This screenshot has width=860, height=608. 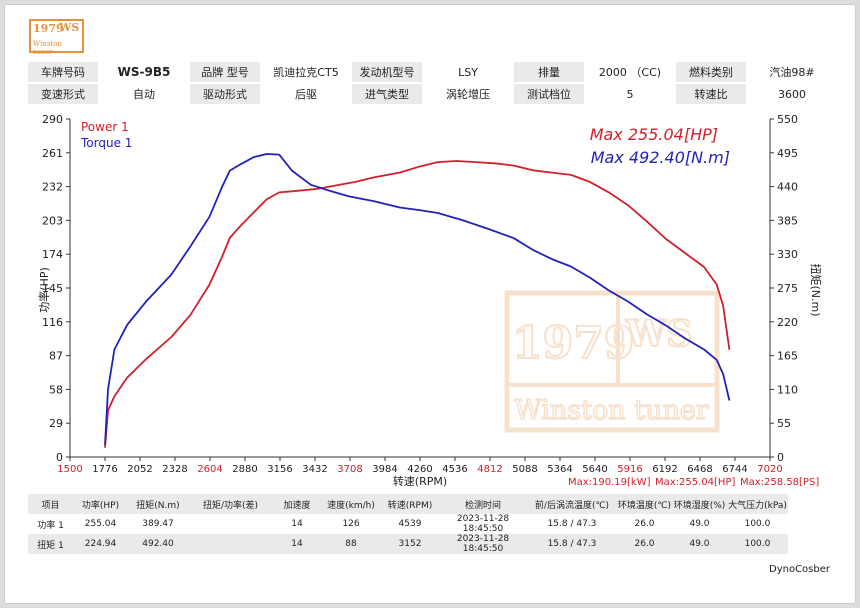 What do you see at coordinates (69, 27) in the screenshot?
I see `logo-ws: WS` at bounding box center [69, 27].